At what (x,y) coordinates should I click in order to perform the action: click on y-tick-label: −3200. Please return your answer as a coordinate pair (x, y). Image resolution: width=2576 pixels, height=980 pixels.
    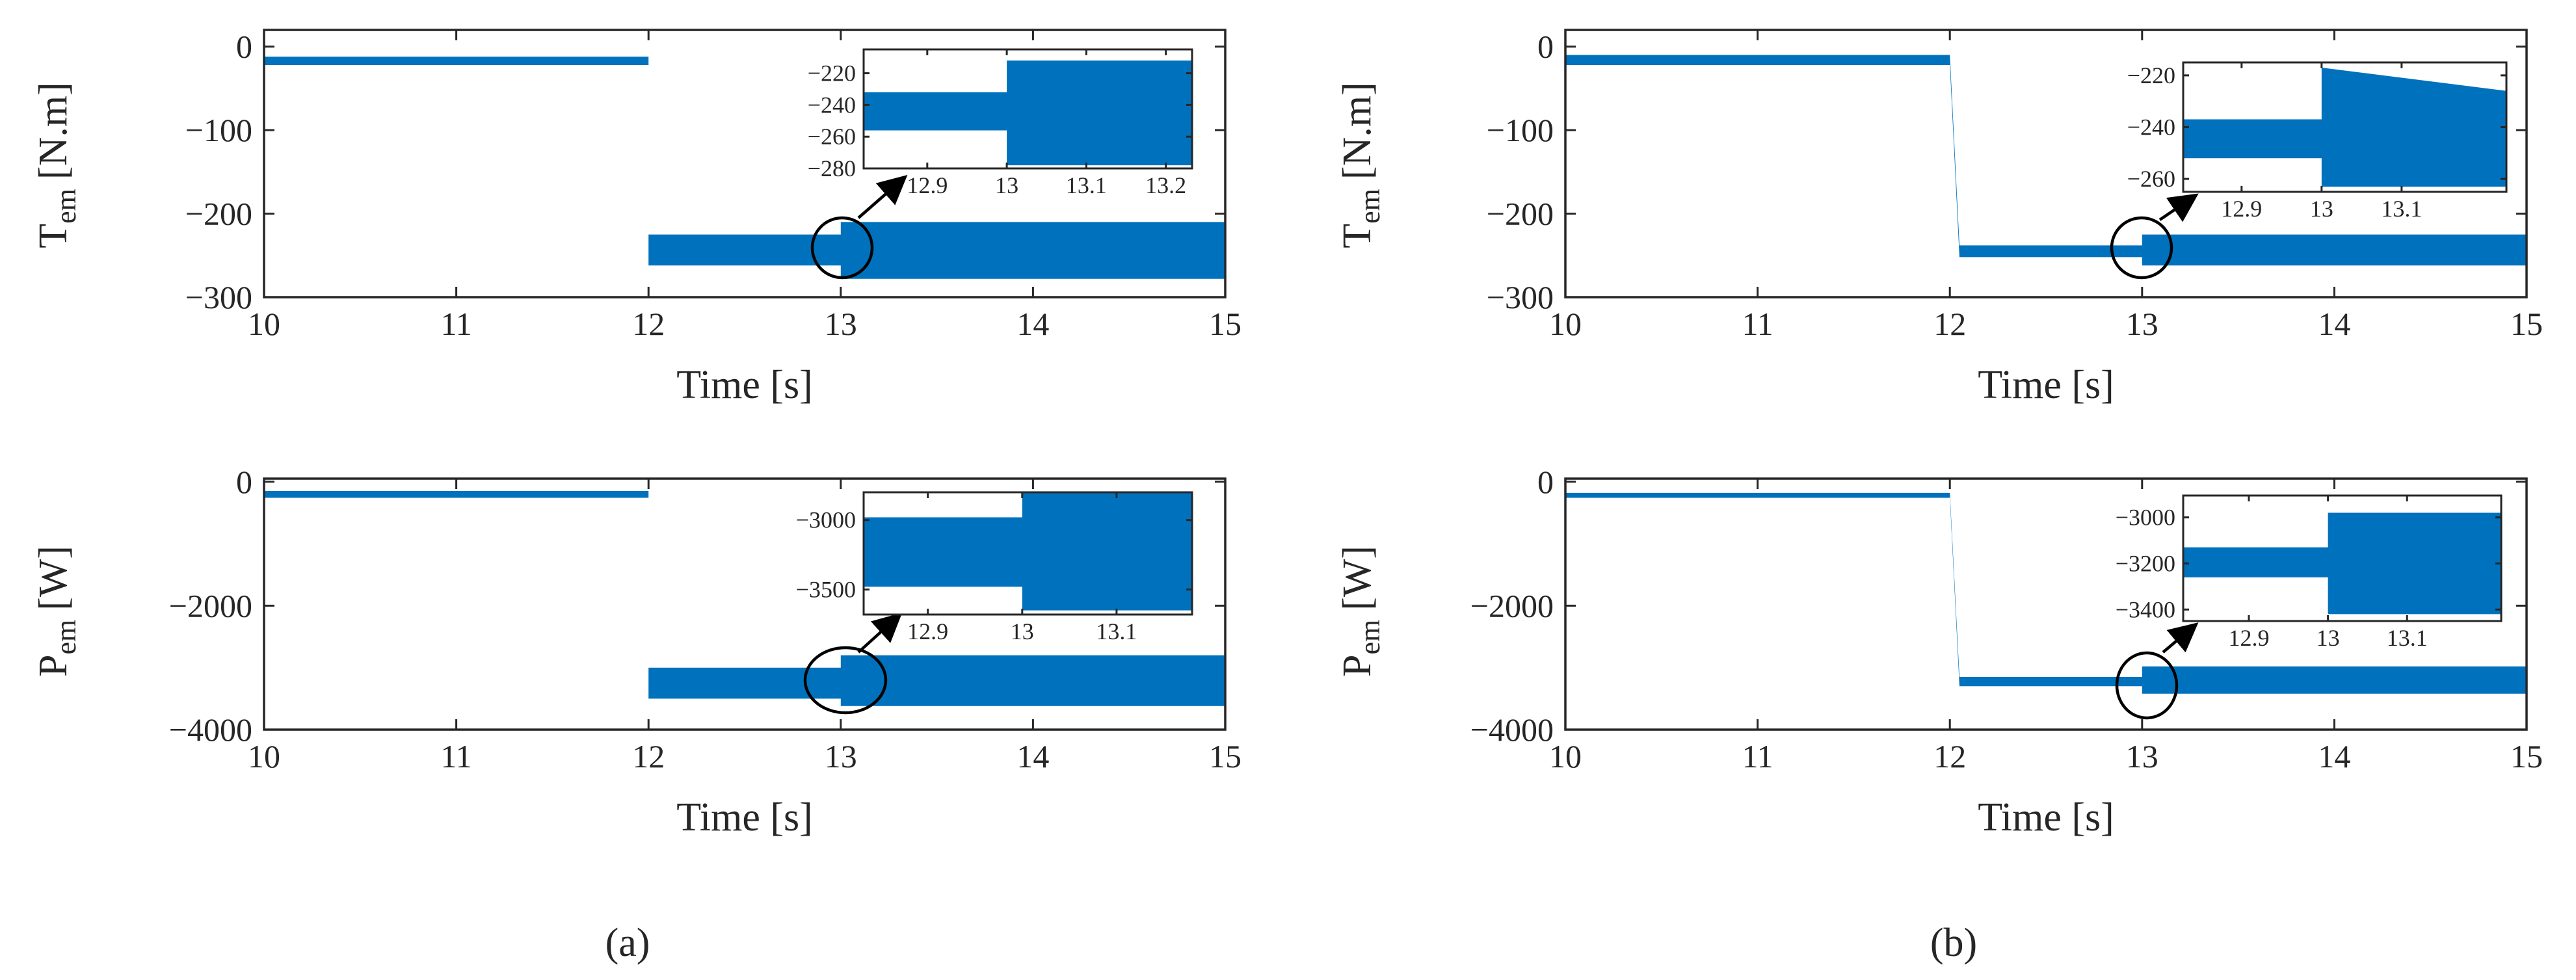
    Looking at the image, I should click on (2145, 563).